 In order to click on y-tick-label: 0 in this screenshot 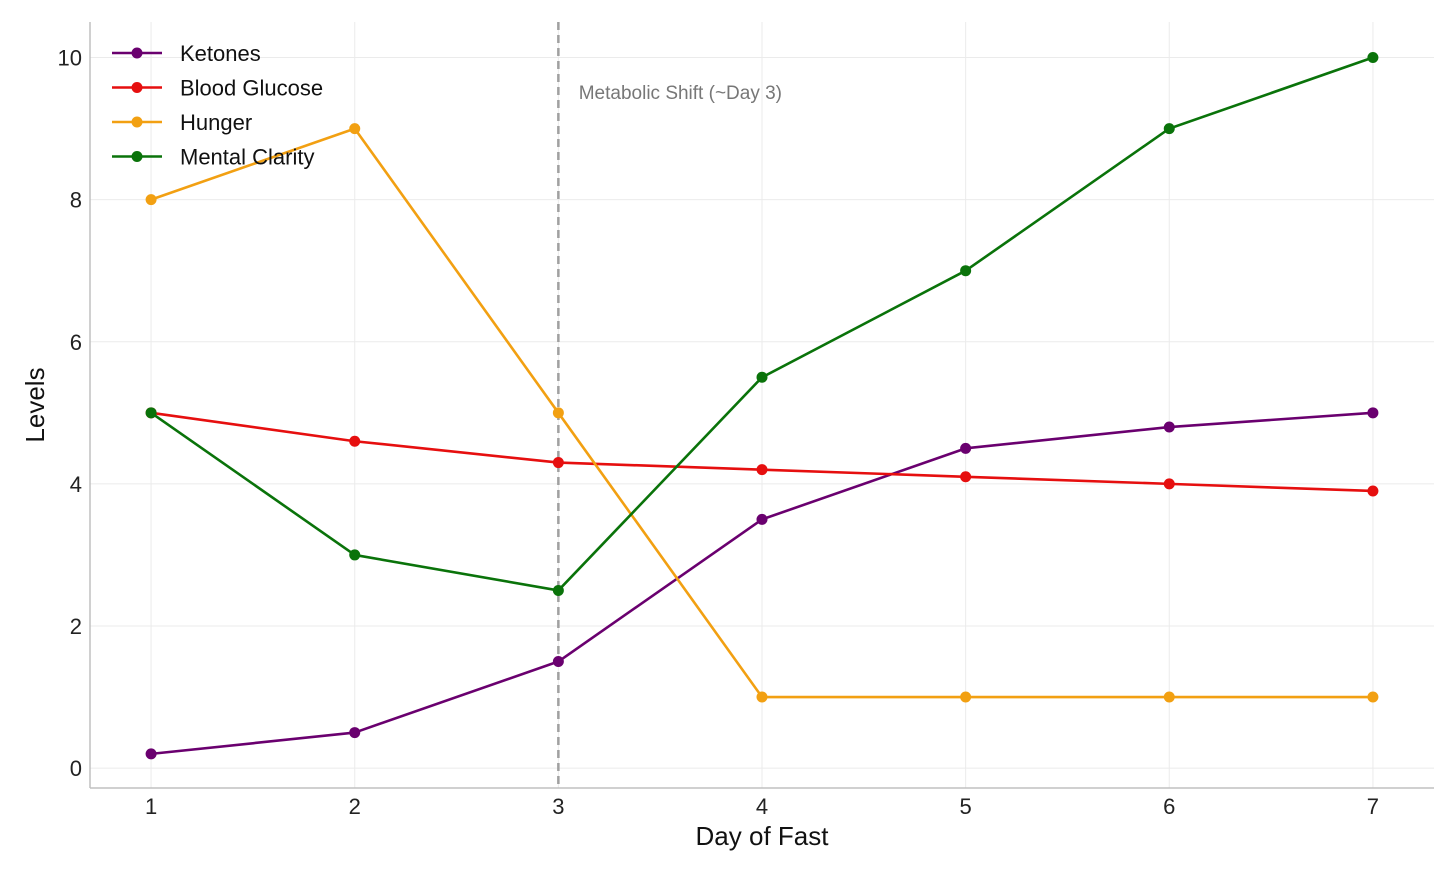, I will do `click(76, 768)`.